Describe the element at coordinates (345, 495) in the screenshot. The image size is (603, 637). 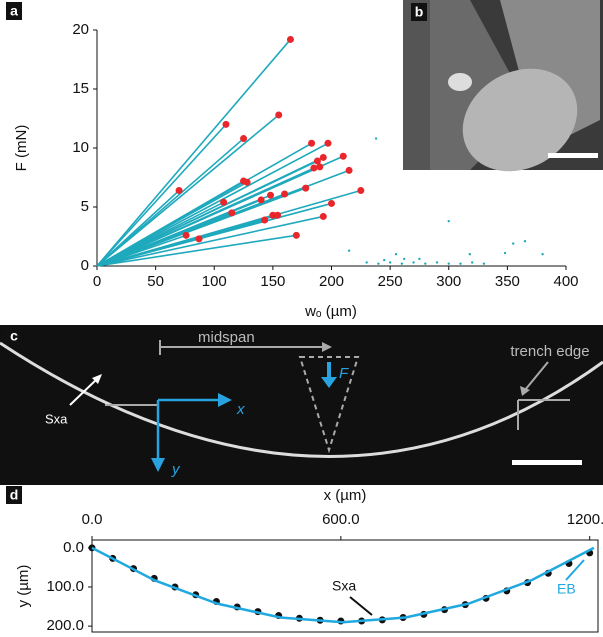
I see `x-axis-label: x (µm)` at that location.